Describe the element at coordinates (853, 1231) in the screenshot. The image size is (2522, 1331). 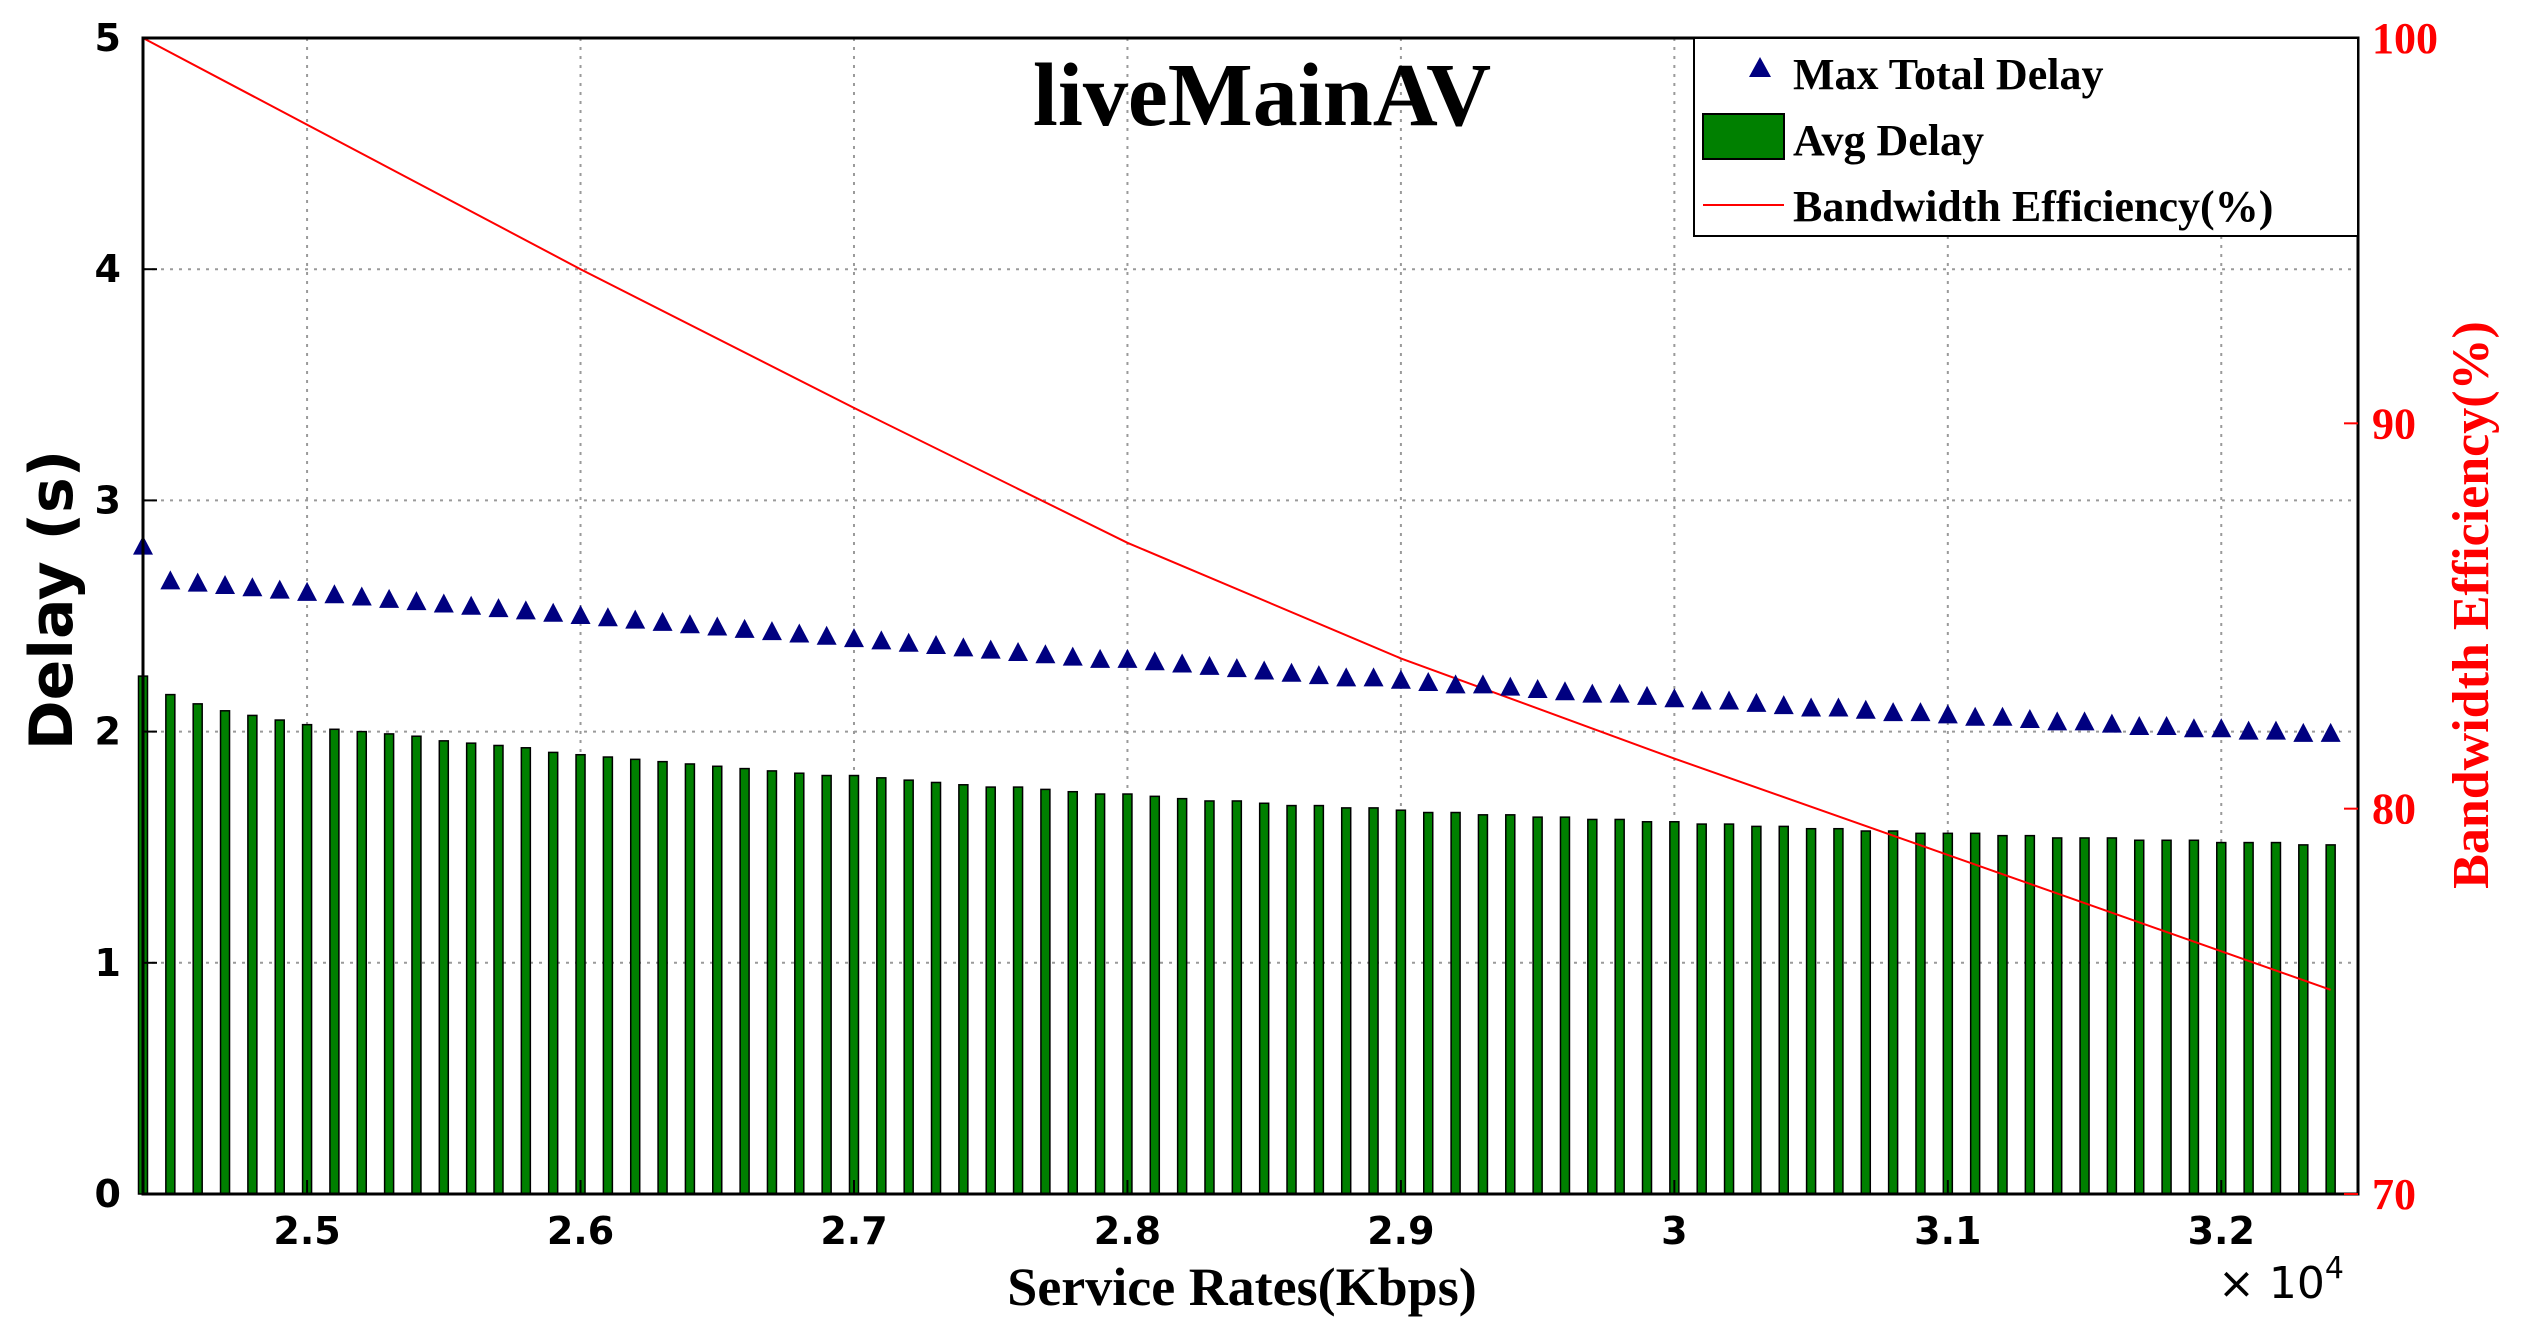
I see `x-tick-label: 2.7` at that location.